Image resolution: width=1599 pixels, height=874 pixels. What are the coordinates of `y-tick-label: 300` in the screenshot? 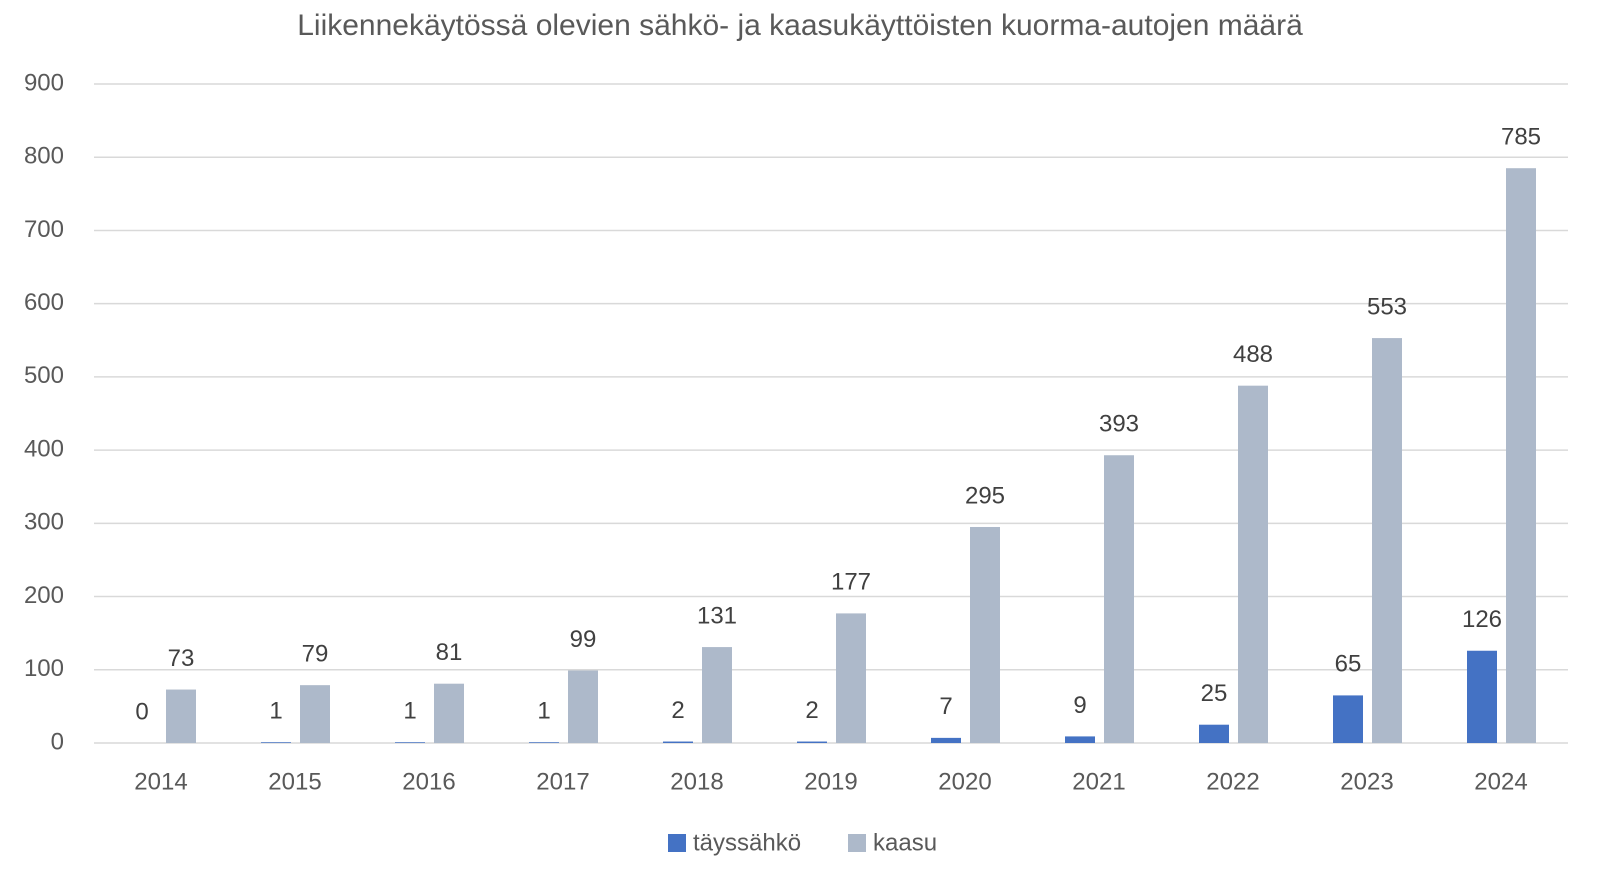 It's located at (44, 522).